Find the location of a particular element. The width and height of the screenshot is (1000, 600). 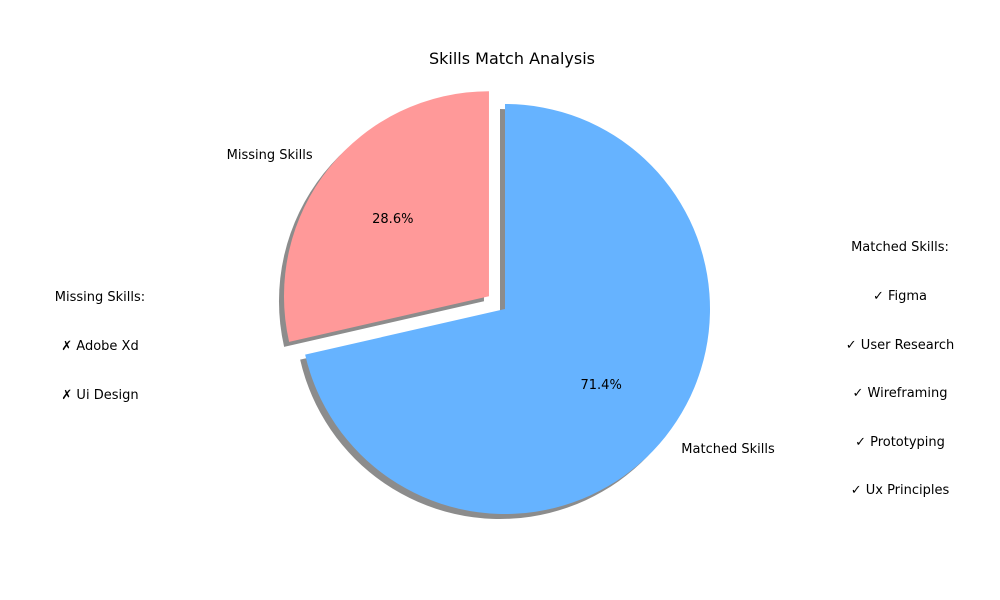

slice-percent-label: 28.6% is located at coordinates (392, 219).